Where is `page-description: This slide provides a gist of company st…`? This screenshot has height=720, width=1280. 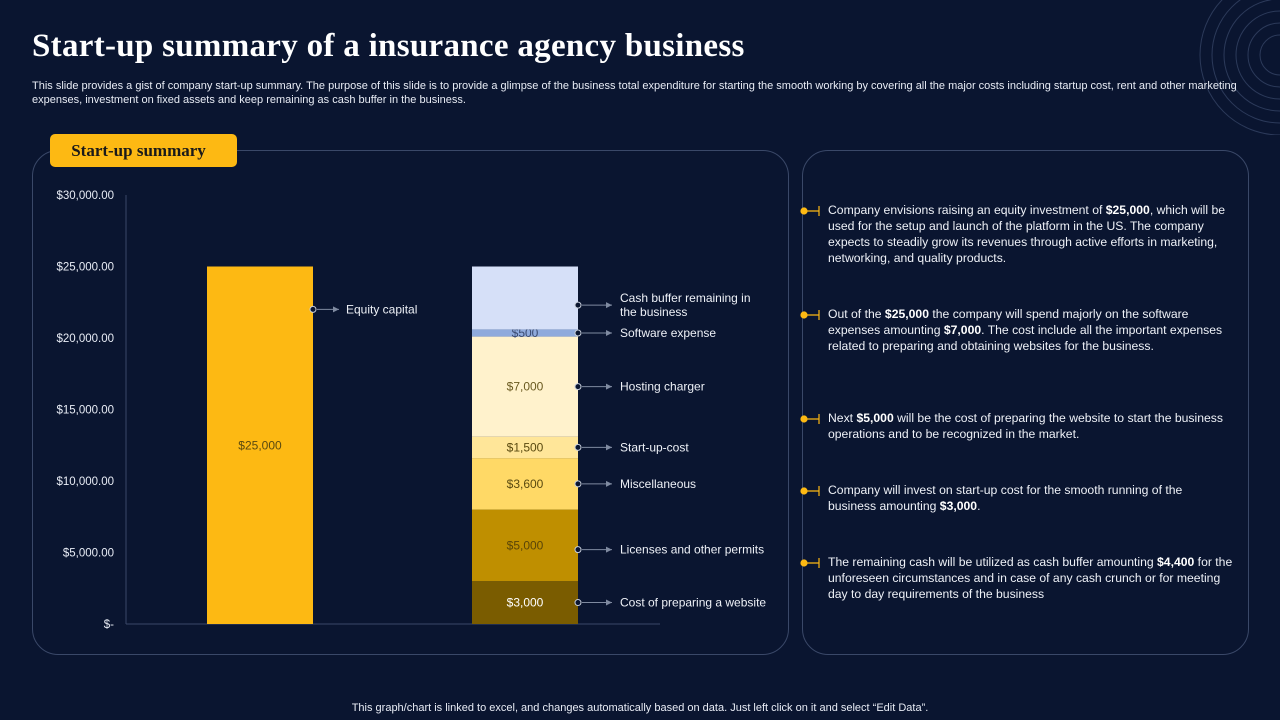
page-description: This slide provides a gist of company st… is located at coordinates (634, 93).